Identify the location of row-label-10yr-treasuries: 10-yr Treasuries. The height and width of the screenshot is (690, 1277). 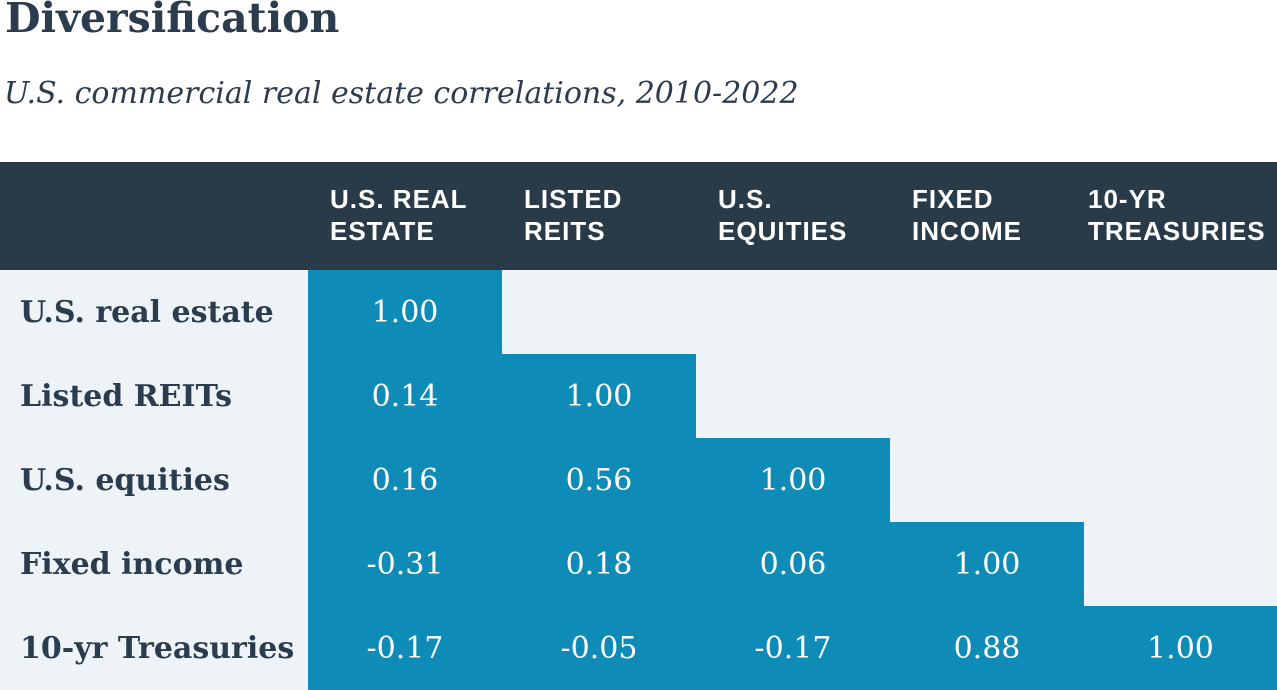
(157, 648).